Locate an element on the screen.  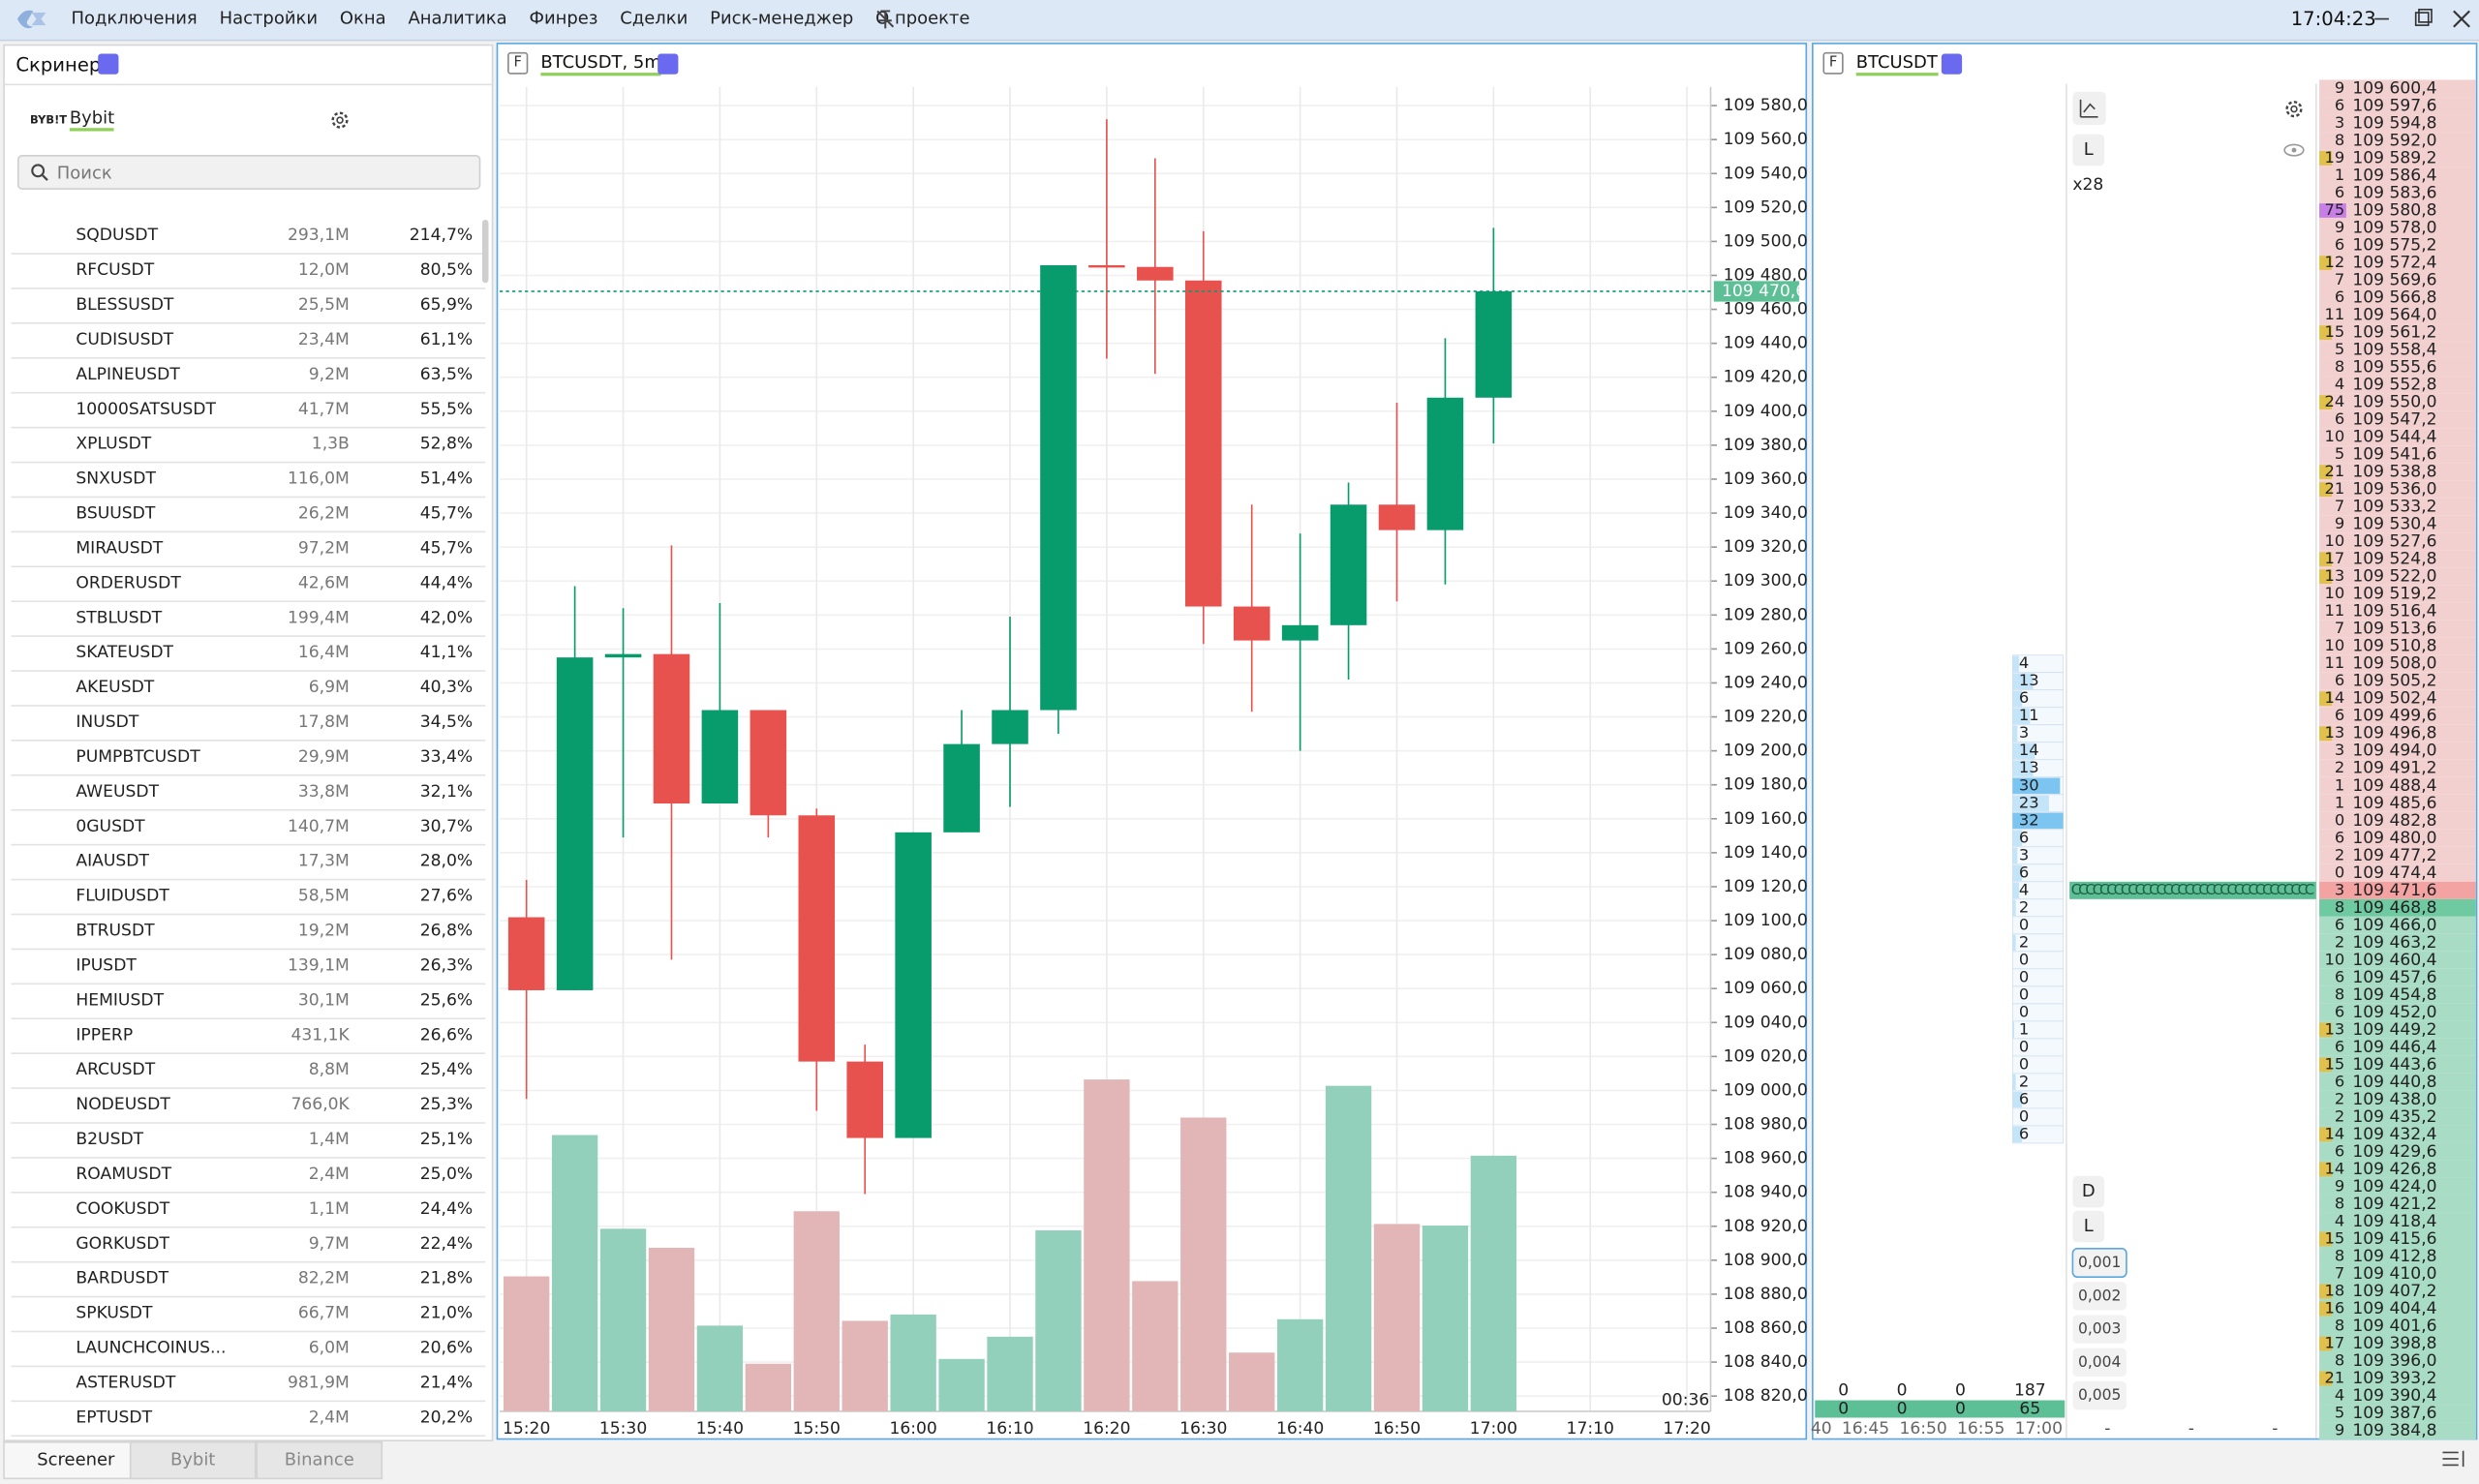
eye-icon is located at coordinates (2294, 150).